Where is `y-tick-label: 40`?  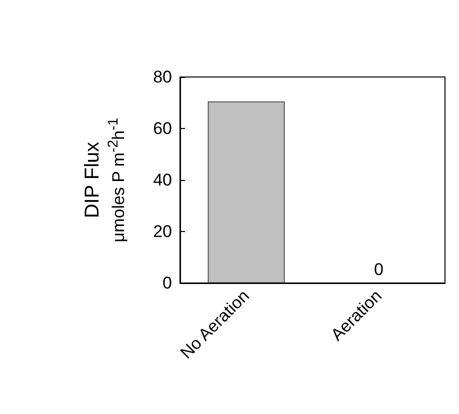
y-tick-label: 40 is located at coordinates (162, 180).